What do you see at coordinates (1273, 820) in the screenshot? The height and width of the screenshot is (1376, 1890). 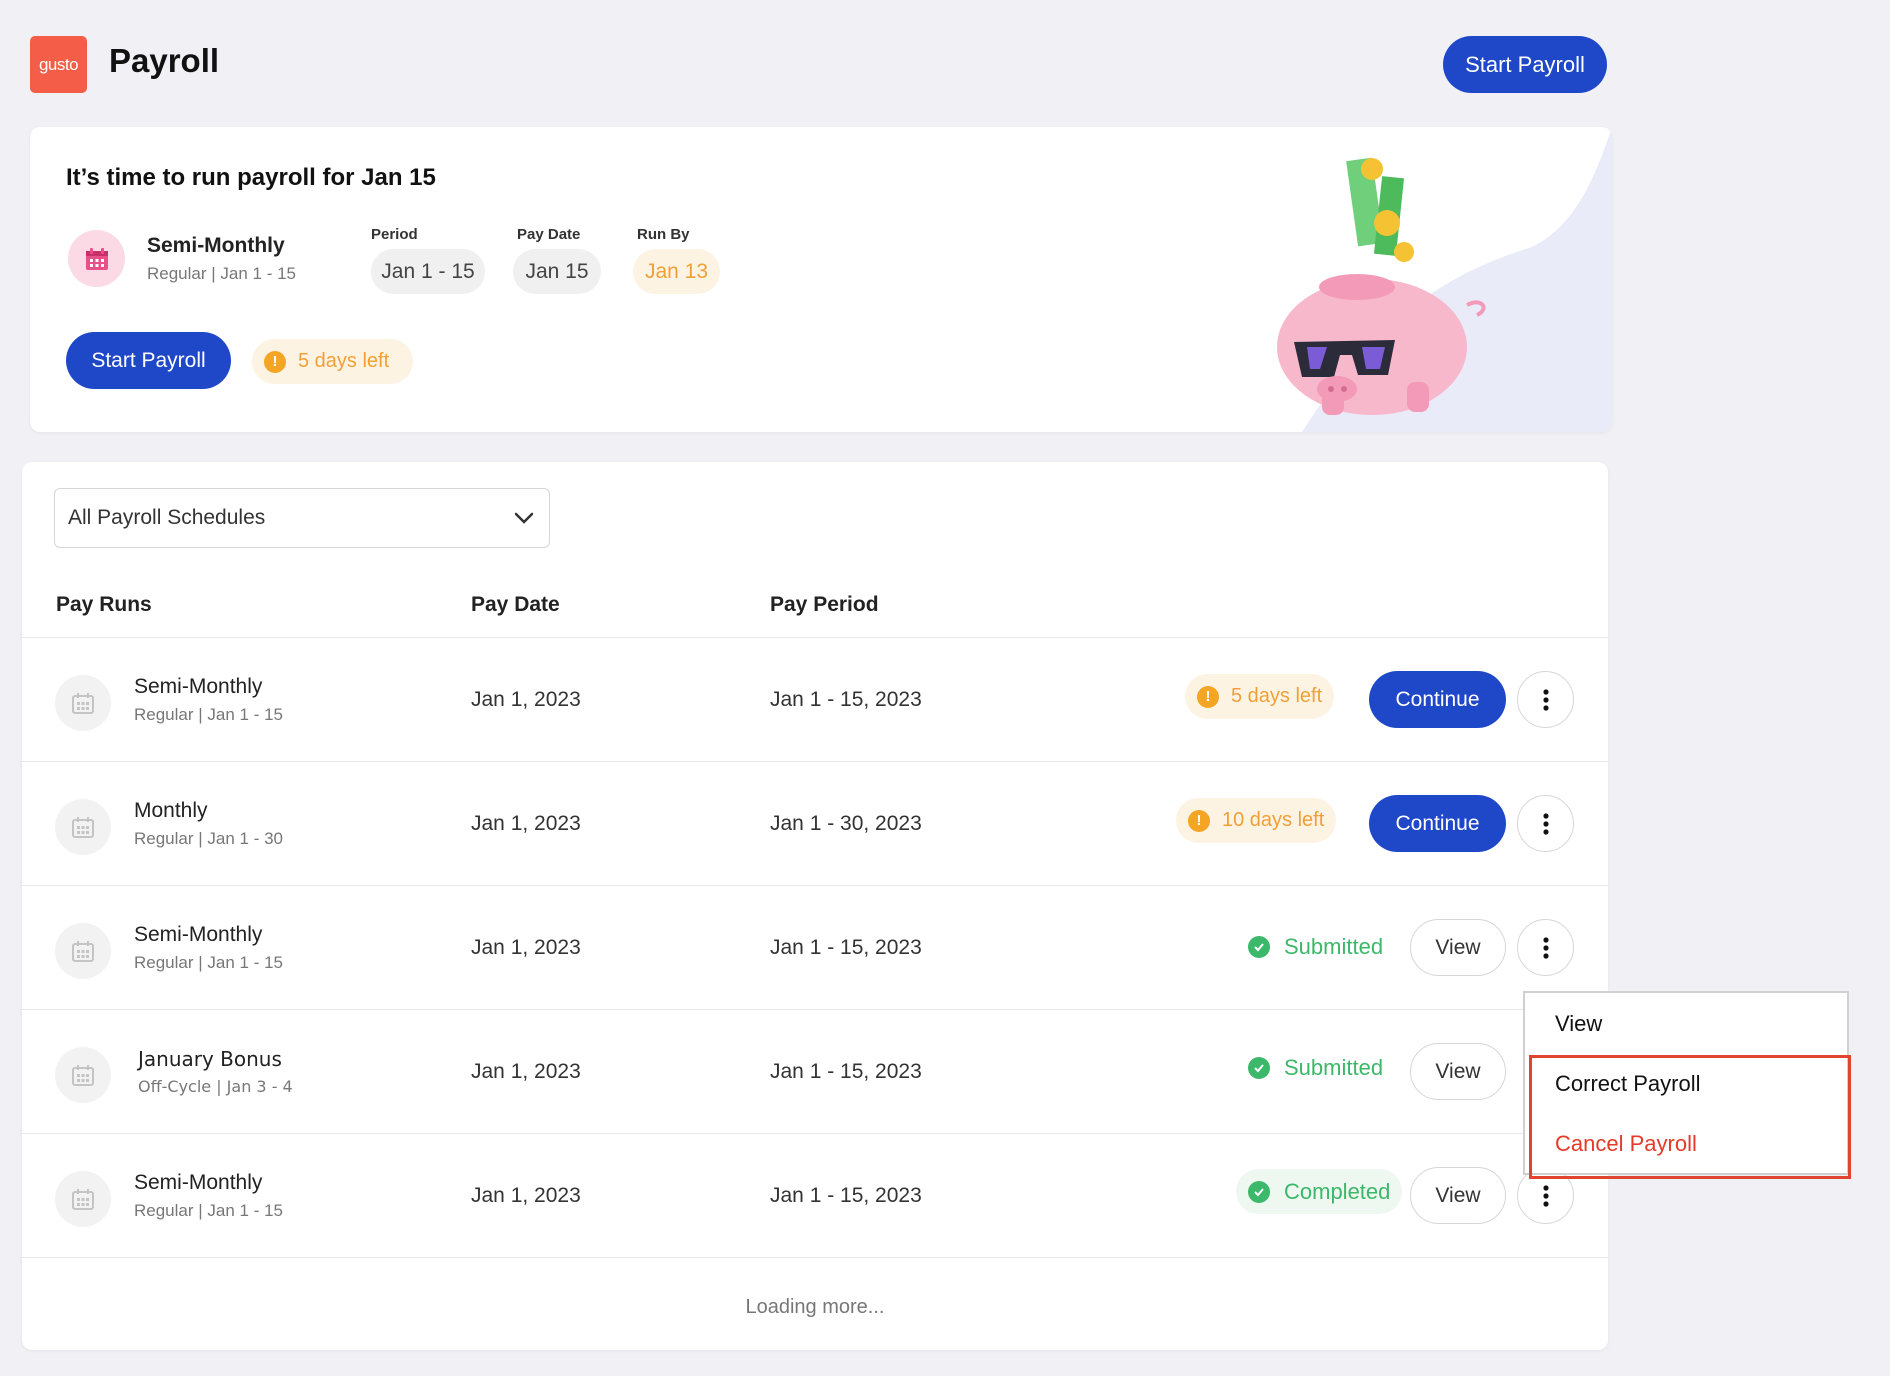 I see `status-text: 10 days left` at bounding box center [1273, 820].